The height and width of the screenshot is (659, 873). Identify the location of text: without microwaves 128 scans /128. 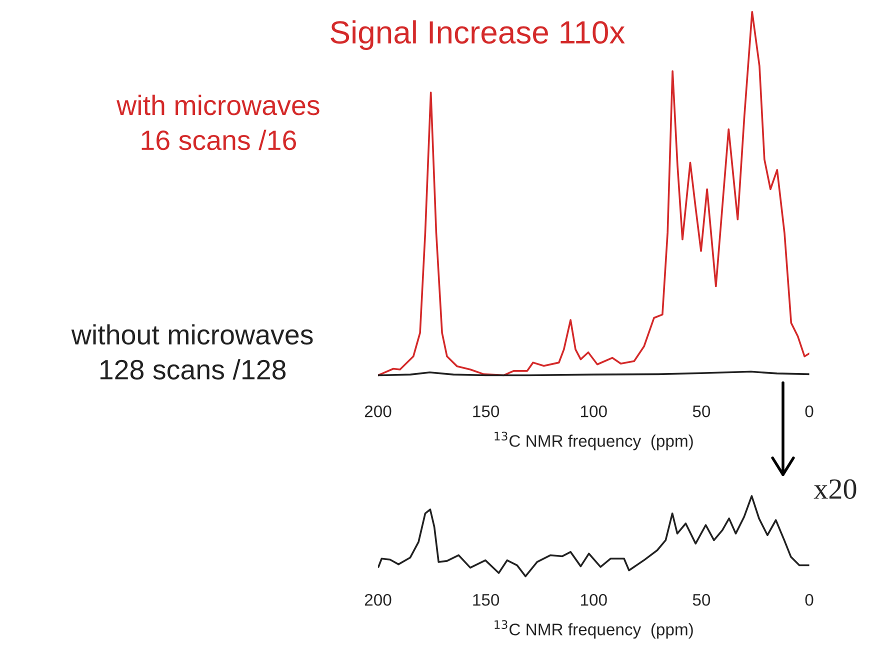
(192, 352).